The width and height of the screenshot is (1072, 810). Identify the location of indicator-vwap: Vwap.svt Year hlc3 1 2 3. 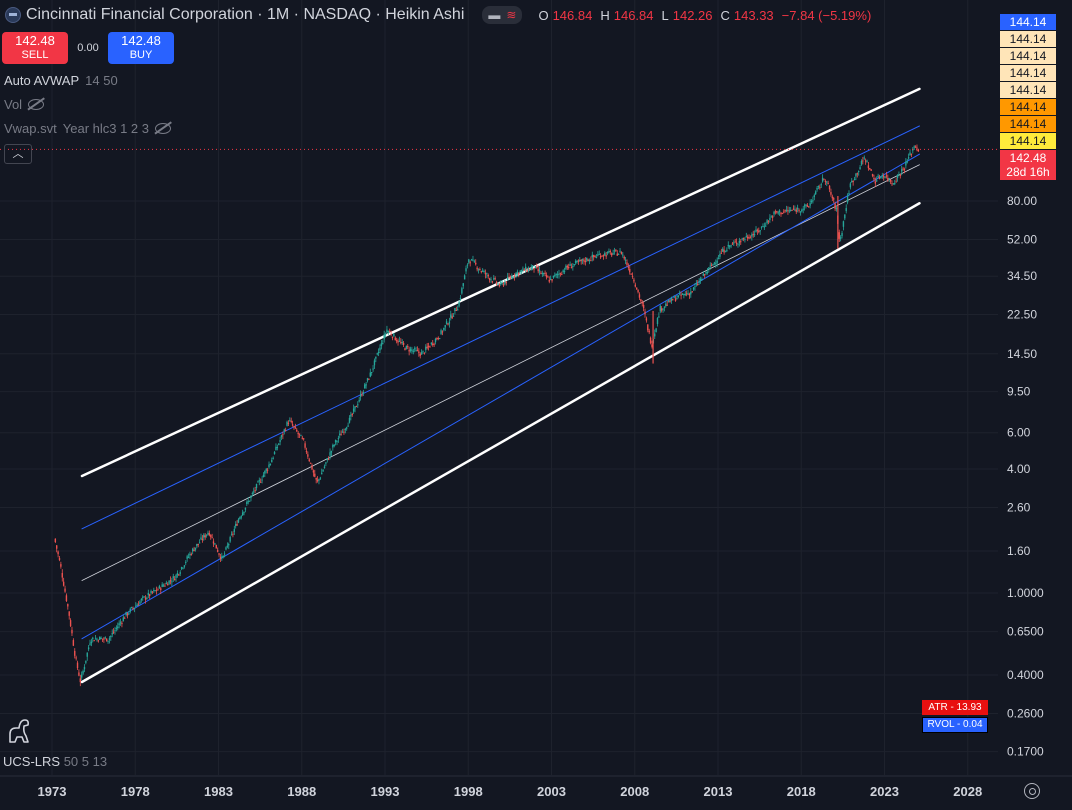
(88, 128).